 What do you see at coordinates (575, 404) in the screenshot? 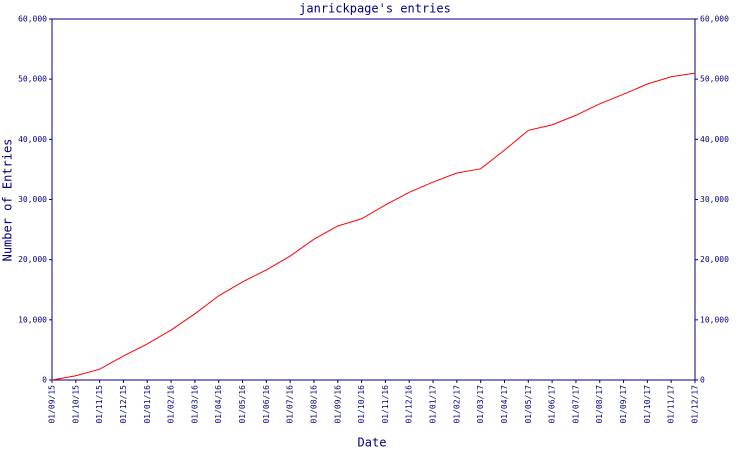
I see `x-tick-label: 01/07/17` at bounding box center [575, 404].